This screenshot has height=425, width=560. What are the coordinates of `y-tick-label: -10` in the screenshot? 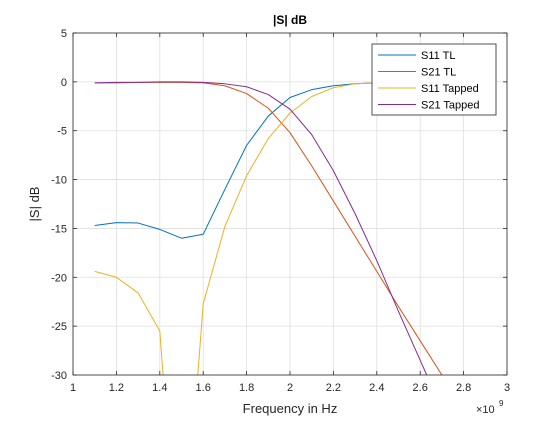 It's located at (59, 181).